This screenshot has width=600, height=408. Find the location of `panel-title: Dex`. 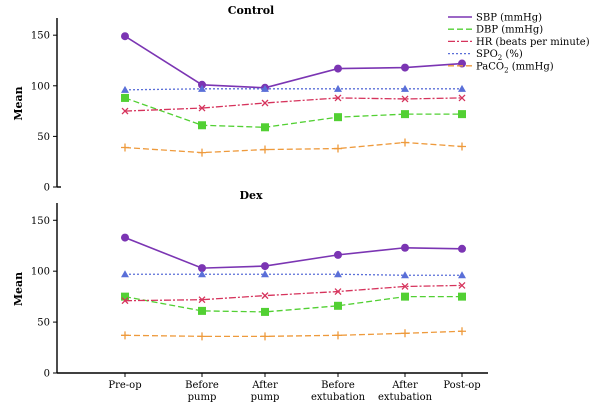

panel-title: Dex is located at coordinates (251, 195).